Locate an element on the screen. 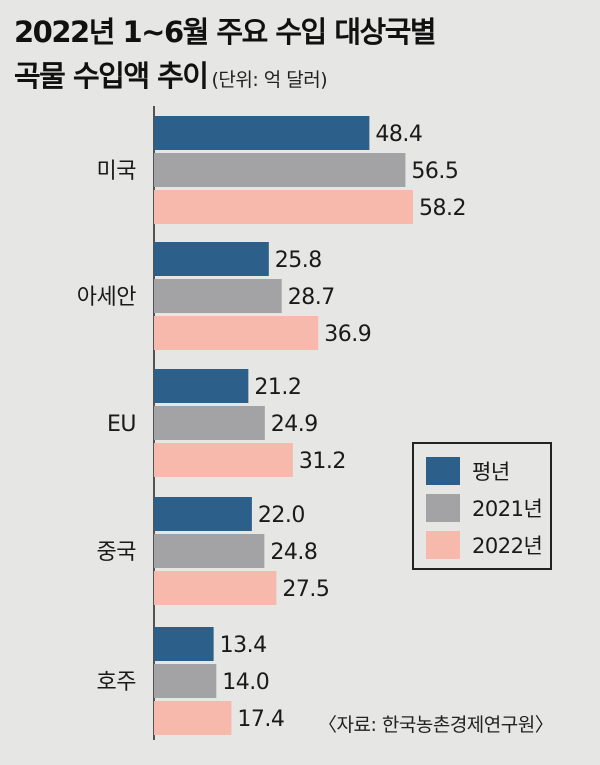  value-label: 28.7 is located at coordinates (311, 297).